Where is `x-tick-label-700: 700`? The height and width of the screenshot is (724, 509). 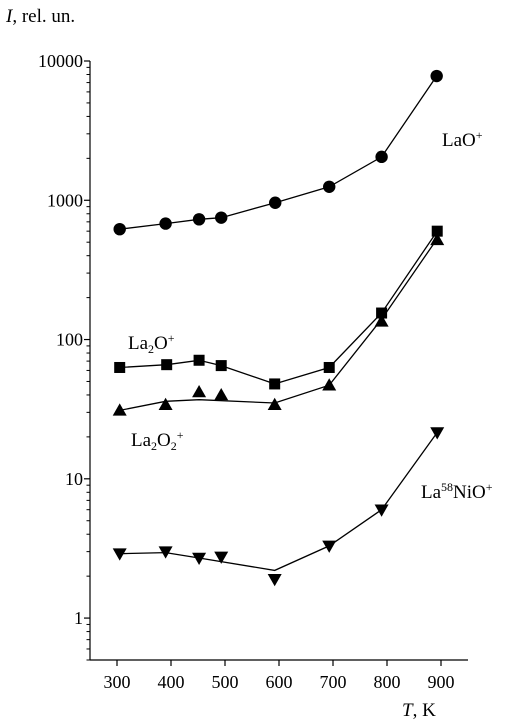 x-tick-label-700: 700 is located at coordinates (333, 682).